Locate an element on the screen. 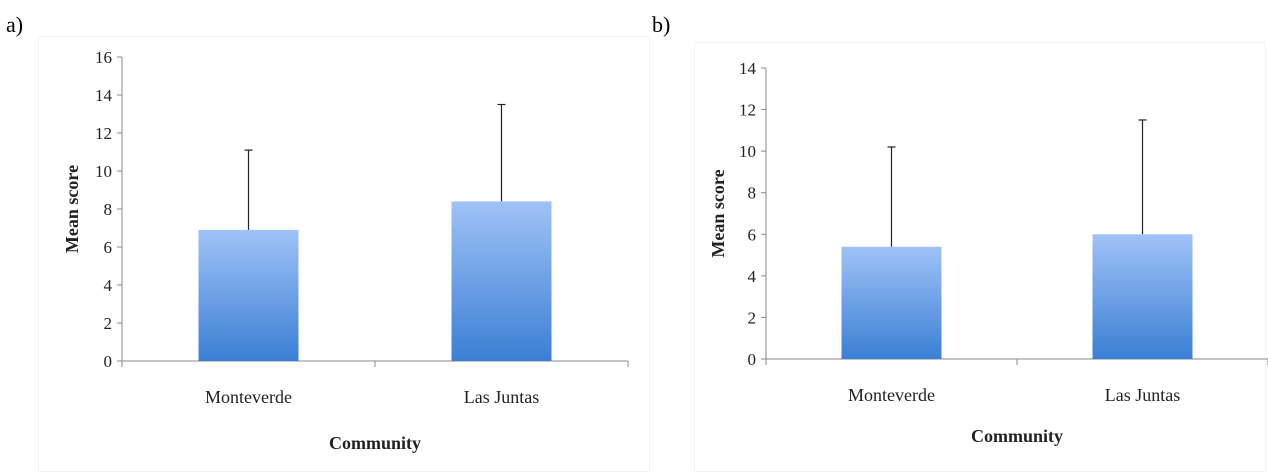  chart-a-y-tick-label: 12 is located at coordinates (103, 133).